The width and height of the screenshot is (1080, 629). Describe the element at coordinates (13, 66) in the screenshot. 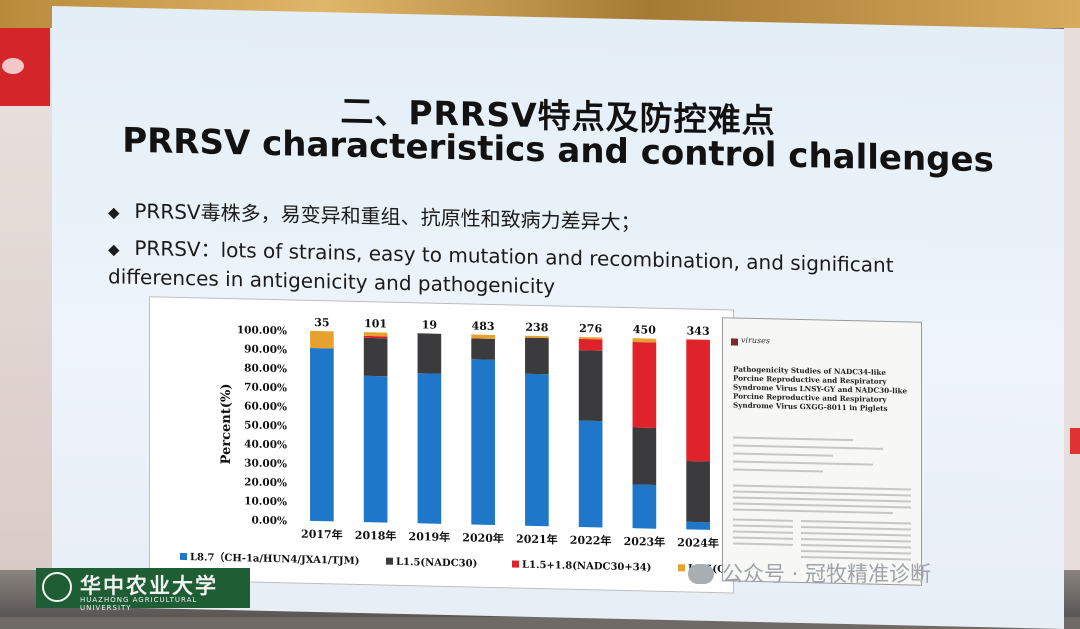

I see `pig-icon` at that location.